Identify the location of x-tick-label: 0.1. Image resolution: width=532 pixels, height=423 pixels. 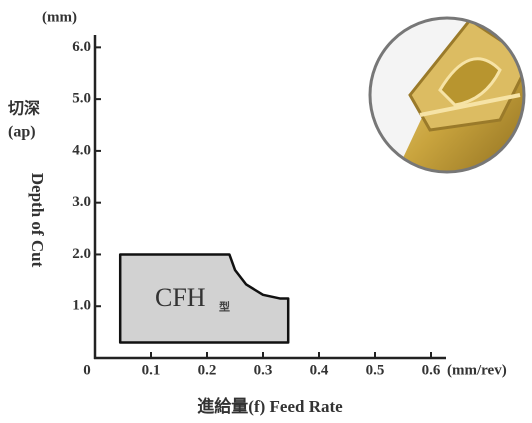
(151, 370).